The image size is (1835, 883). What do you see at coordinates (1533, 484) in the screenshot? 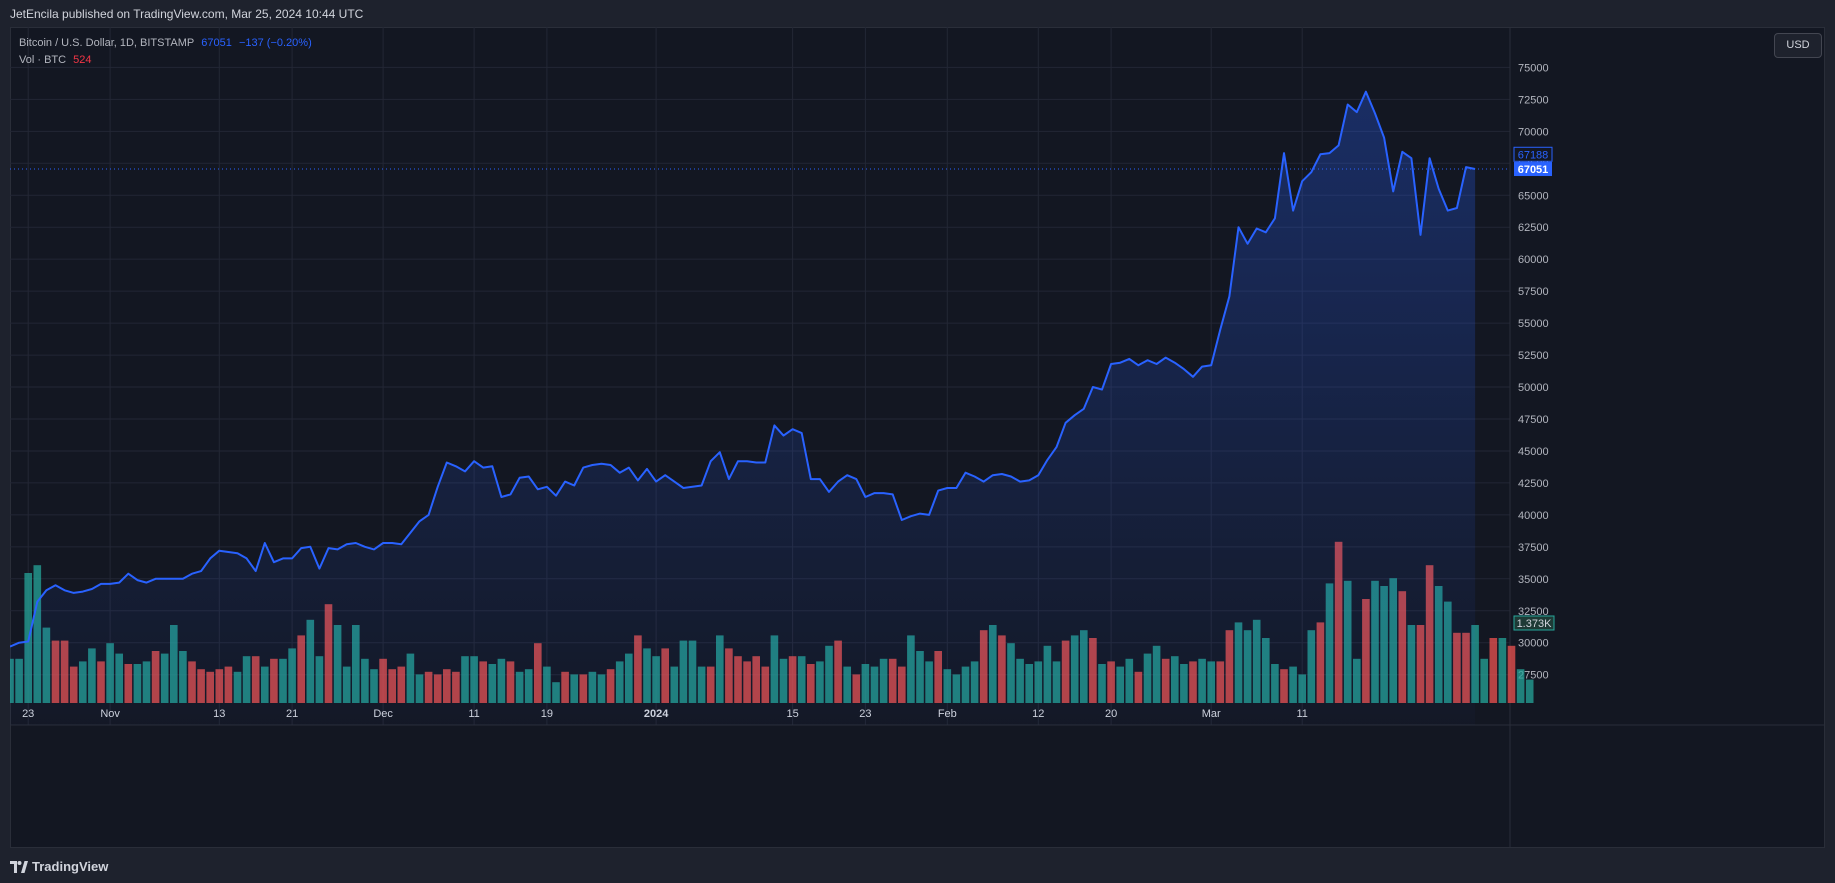
I see `y-tick-label: 42500` at bounding box center [1533, 484].